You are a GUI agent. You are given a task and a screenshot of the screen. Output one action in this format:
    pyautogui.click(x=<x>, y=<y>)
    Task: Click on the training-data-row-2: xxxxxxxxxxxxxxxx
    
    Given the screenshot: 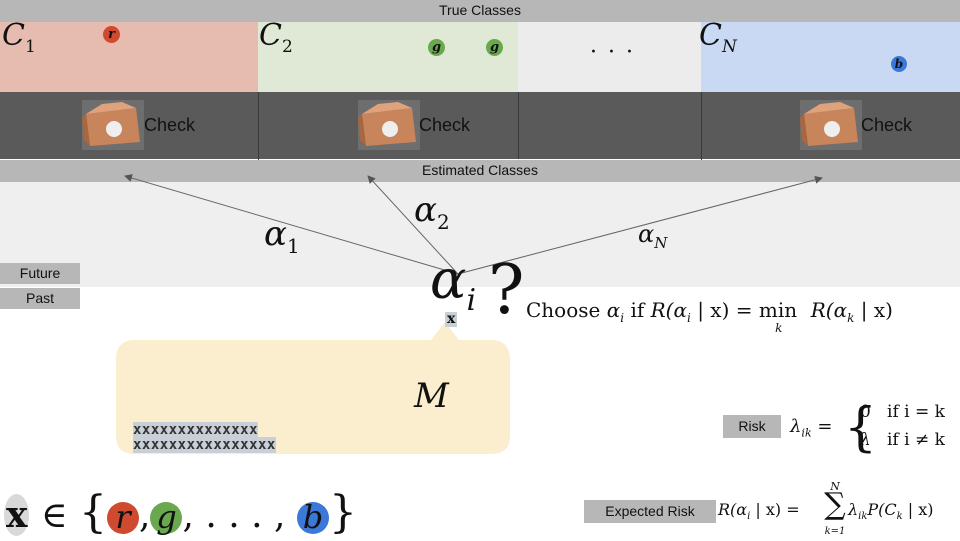 What is the action you would take?
    pyautogui.click(x=204, y=445)
    